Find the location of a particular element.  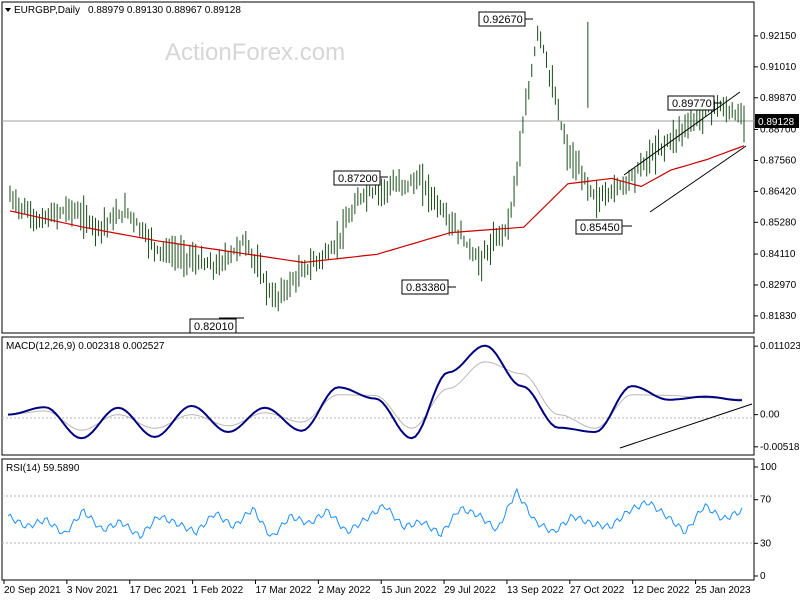

annotation-085450: 0.85450 is located at coordinates (603, 227).